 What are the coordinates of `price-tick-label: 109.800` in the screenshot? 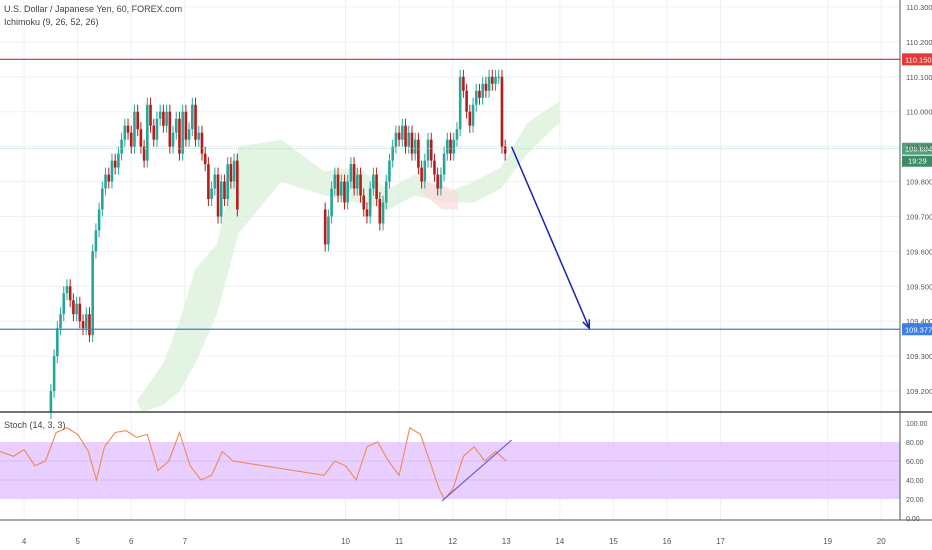 It's located at (919, 182).